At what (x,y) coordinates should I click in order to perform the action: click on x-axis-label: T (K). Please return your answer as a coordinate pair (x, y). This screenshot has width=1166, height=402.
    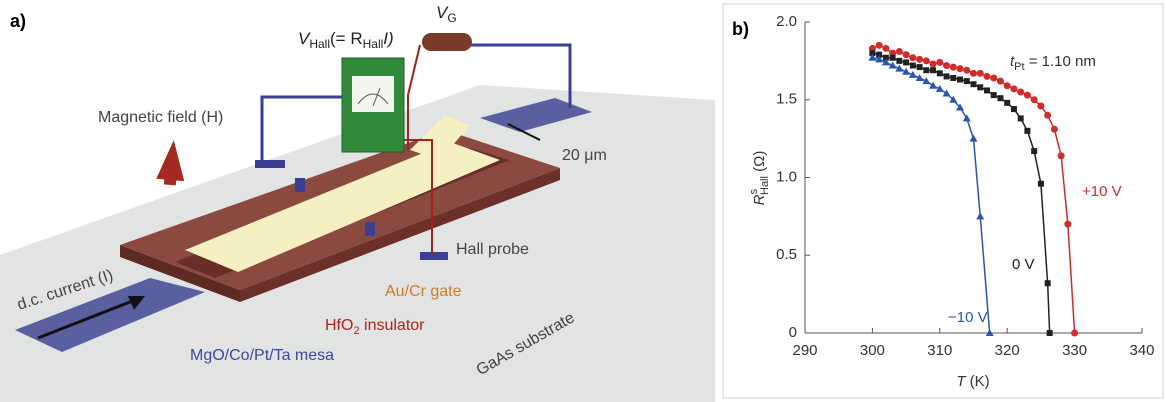
    Looking at the image, I should click on (972, 381).